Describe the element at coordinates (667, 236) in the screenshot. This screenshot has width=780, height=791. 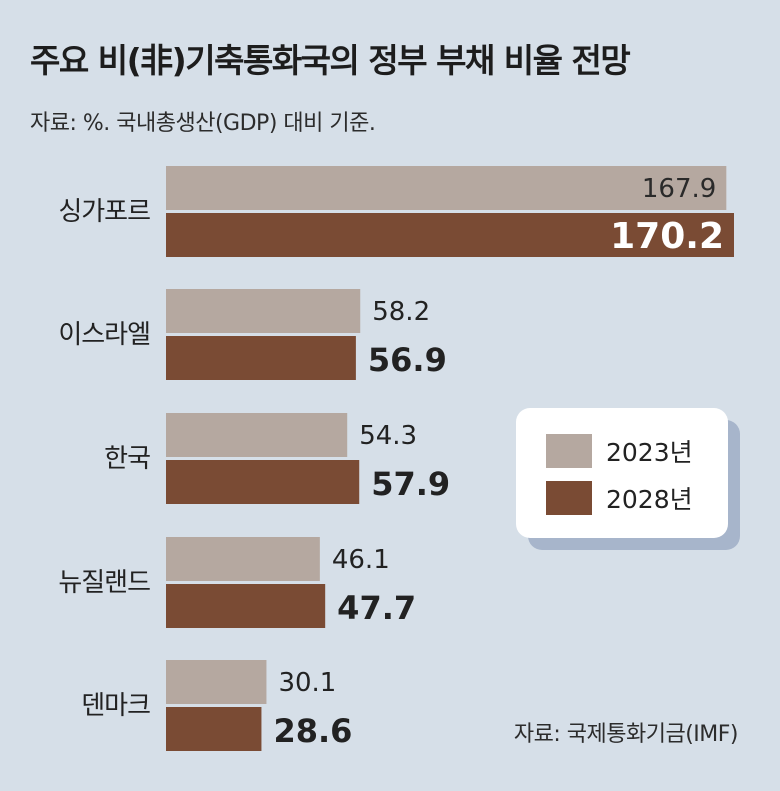
I see `data-label: 170.2` at that location.